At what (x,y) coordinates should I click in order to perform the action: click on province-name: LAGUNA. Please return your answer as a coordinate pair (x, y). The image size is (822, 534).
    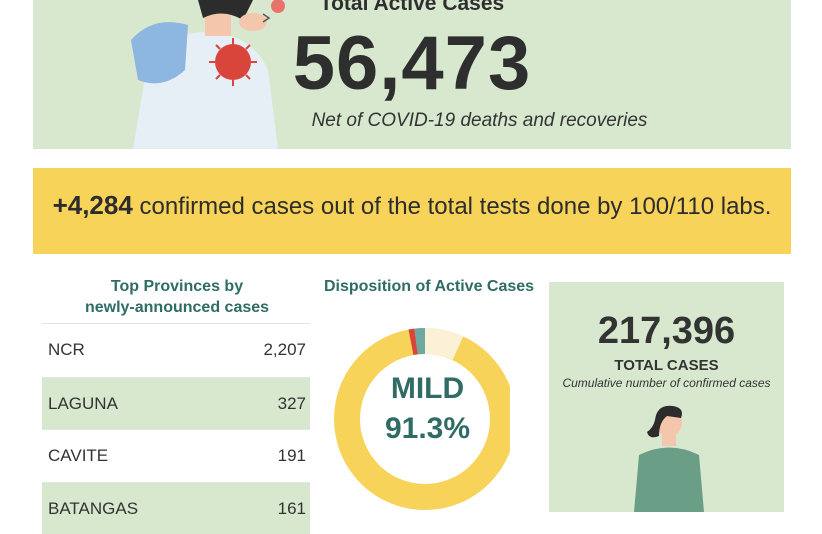
    Looking at the image, I should click on (83, 403).